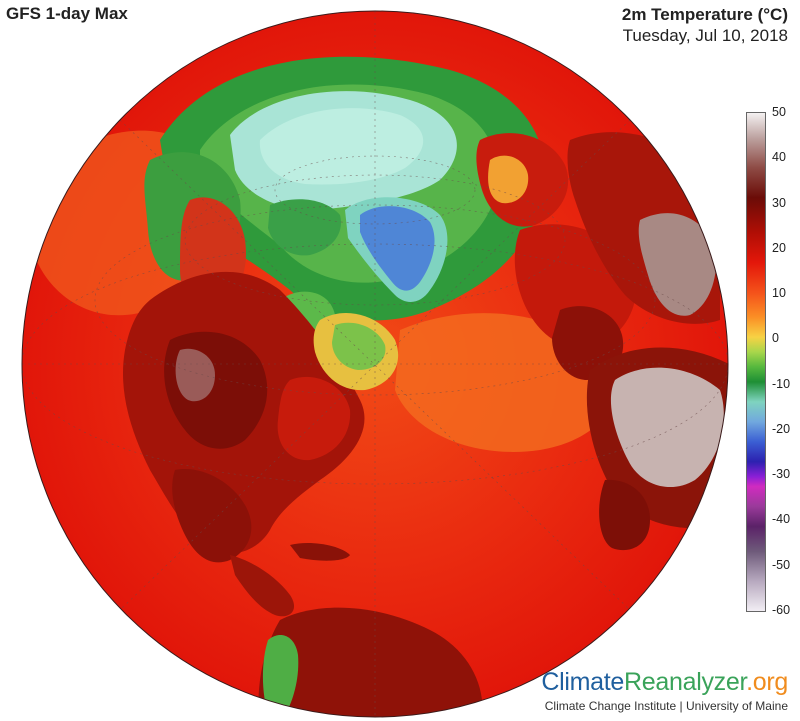 Image resolution: width=800 pixels, height=721 pixels. Describe the element at coordinates (781, 428) in the screenshot. I see `colorbar-tick: -20` at that location.